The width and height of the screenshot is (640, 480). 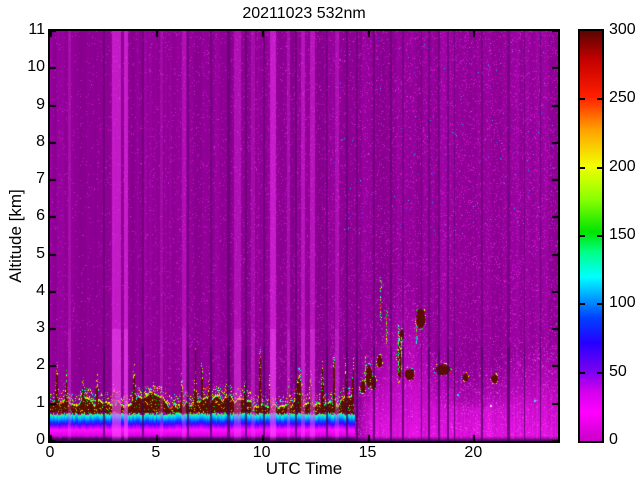 I want to click on y-tick-label: 3, so click(x=40, y=328).